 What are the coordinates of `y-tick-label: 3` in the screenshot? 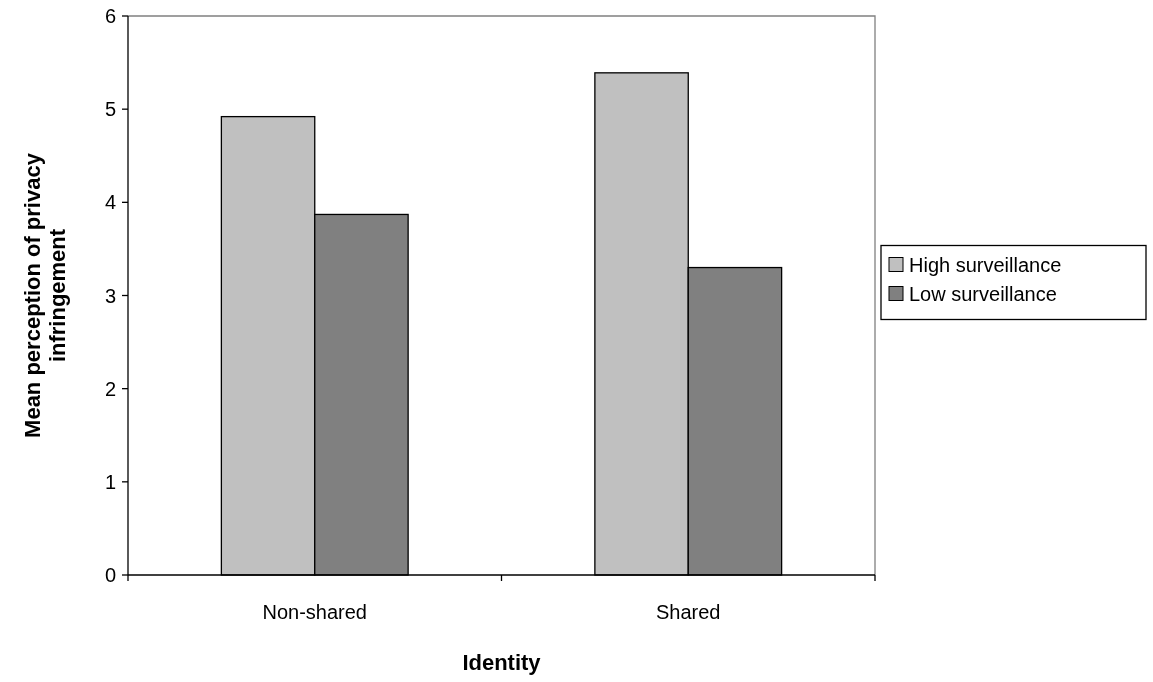 It's located at (110, 295).